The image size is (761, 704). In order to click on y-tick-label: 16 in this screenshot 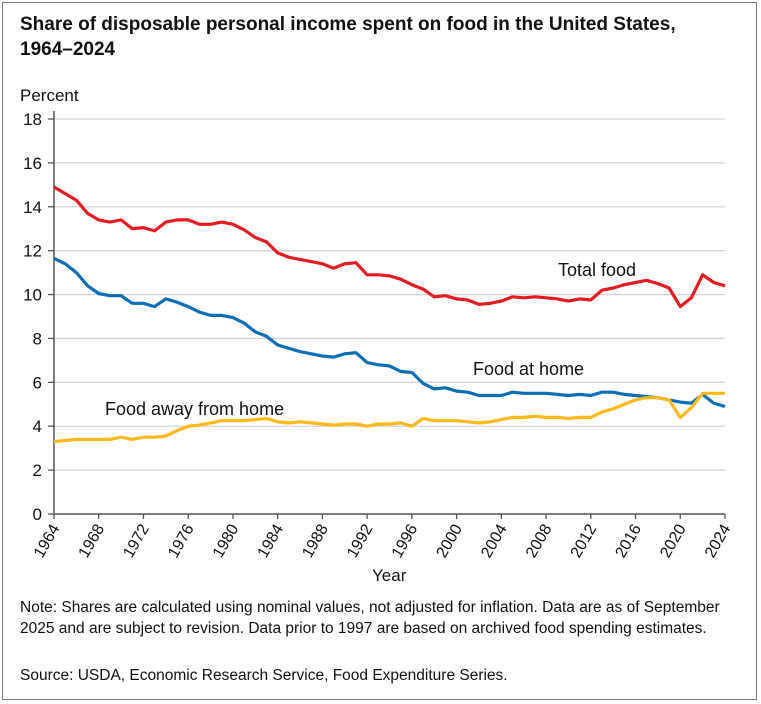, I will do `click(32, 163)`.